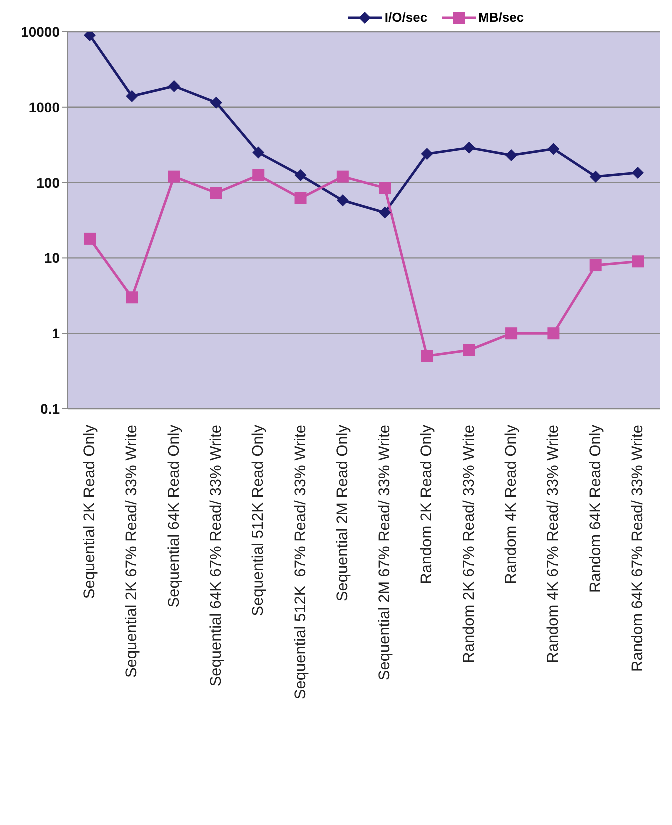 The height and width of the screenshot is (825, 672). Describe the element at coordinates (553, 544) in the screenshot. I see `x-tick-label: Random 4K 67% Read/ 33% Write` at that location.